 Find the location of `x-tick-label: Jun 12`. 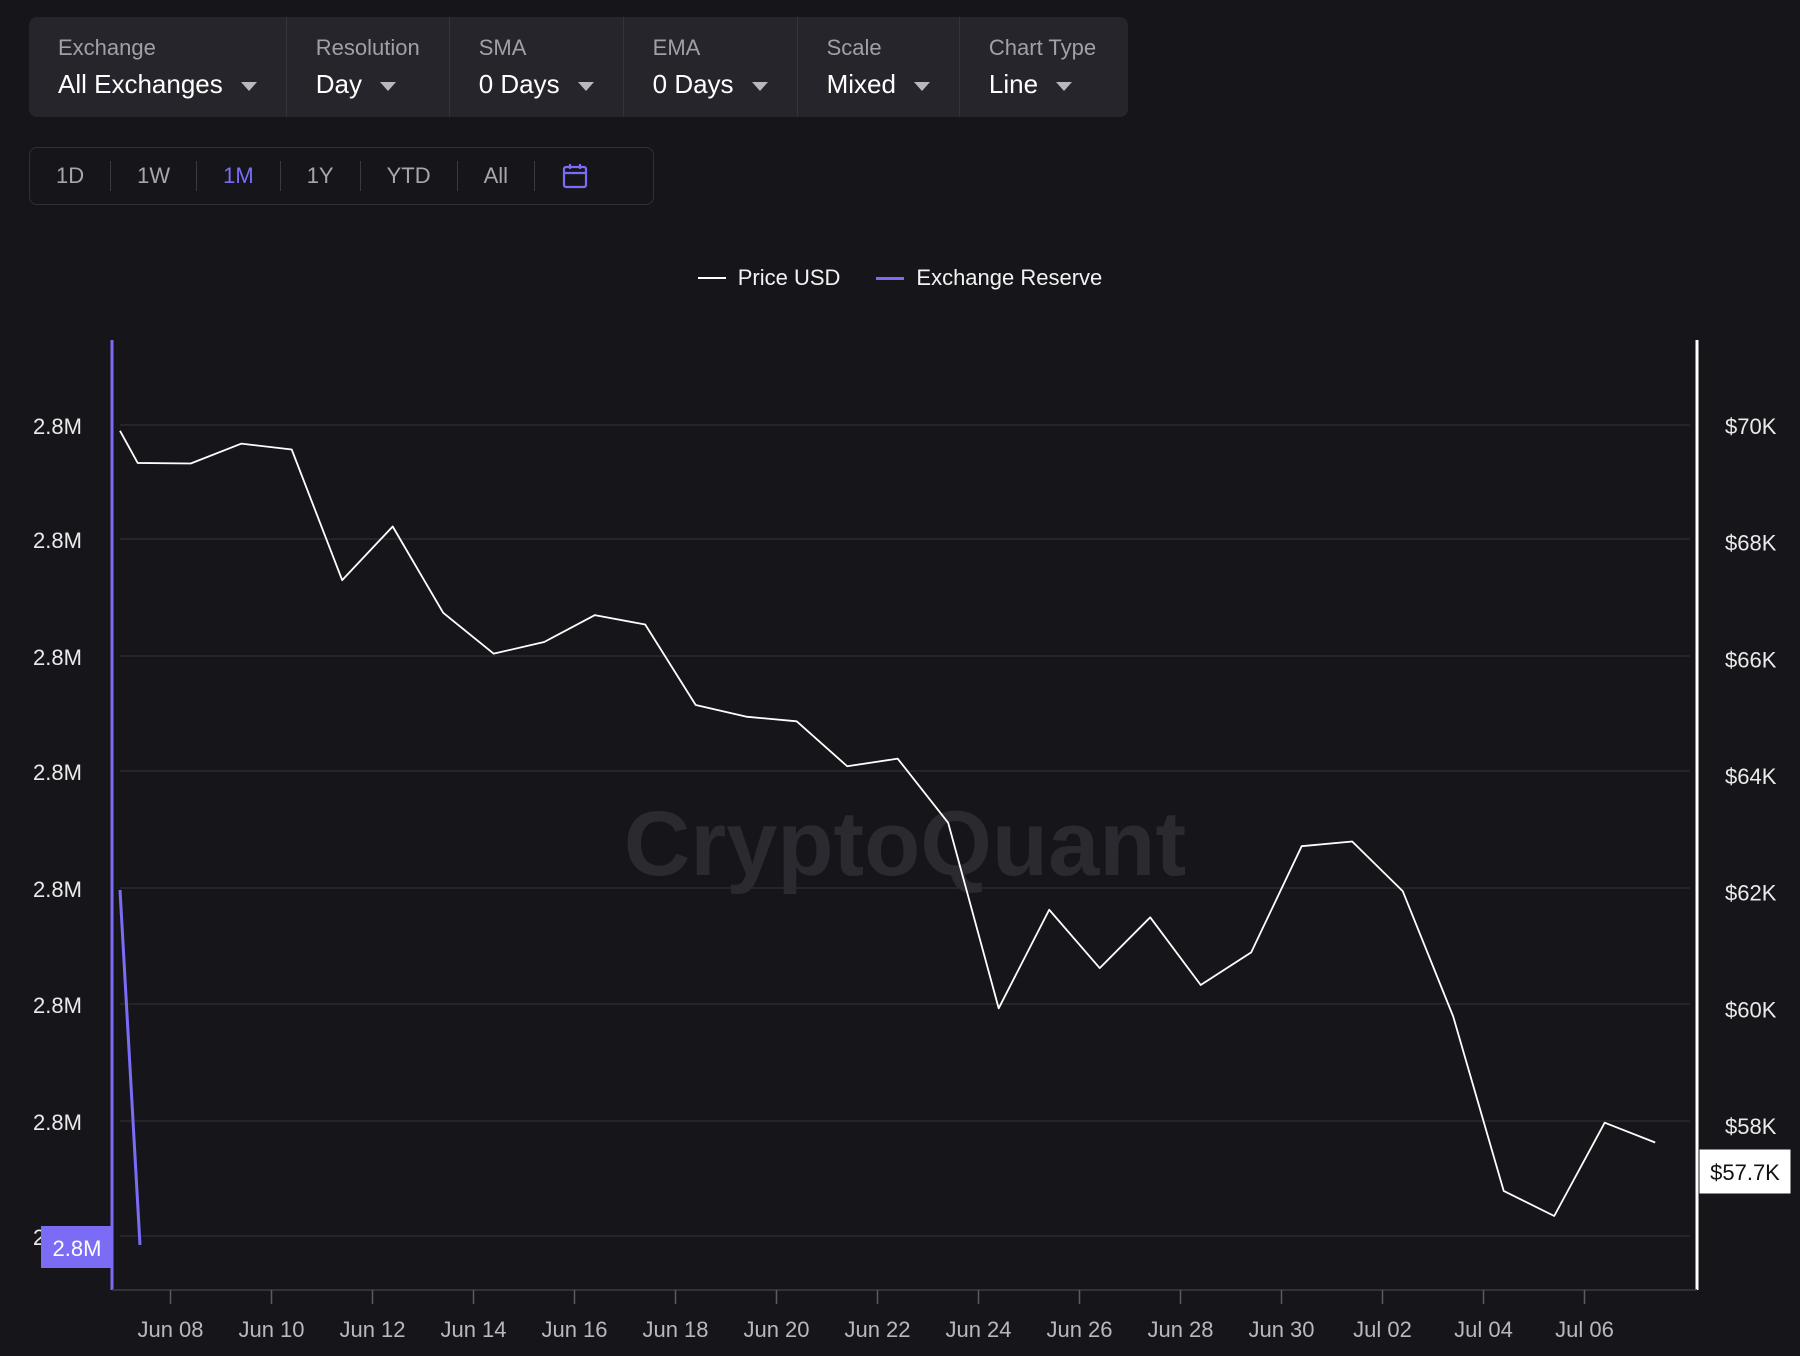

x-tick-label: Jun 12 is located at coordinates (372, 1329).